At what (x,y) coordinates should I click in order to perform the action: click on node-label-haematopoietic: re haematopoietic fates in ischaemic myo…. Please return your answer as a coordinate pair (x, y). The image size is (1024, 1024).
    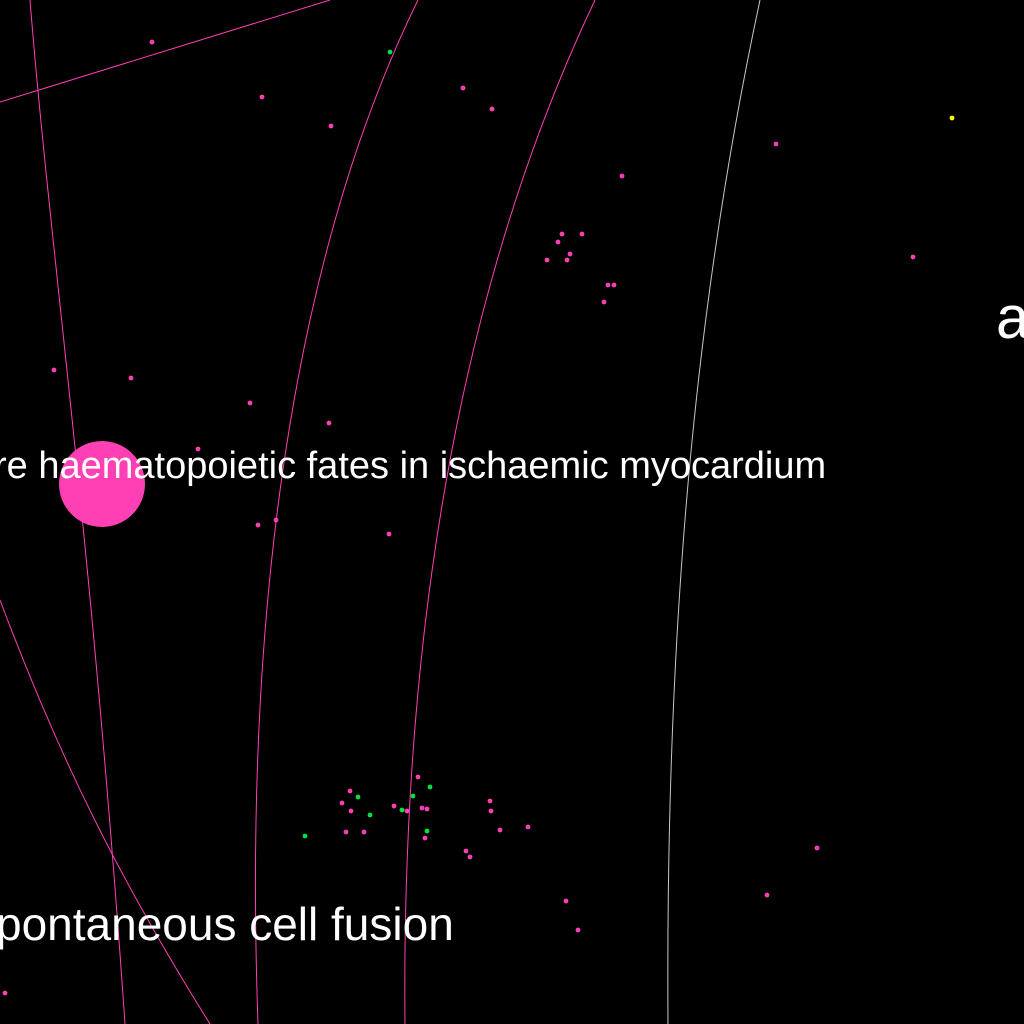
    Looking at the image, I should click on (413, 466).